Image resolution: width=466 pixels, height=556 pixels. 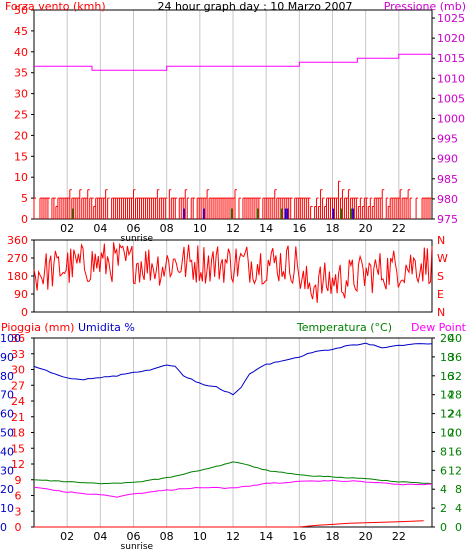 I want to click on humidity-tick-label: 90, so click(x=7, y=357).